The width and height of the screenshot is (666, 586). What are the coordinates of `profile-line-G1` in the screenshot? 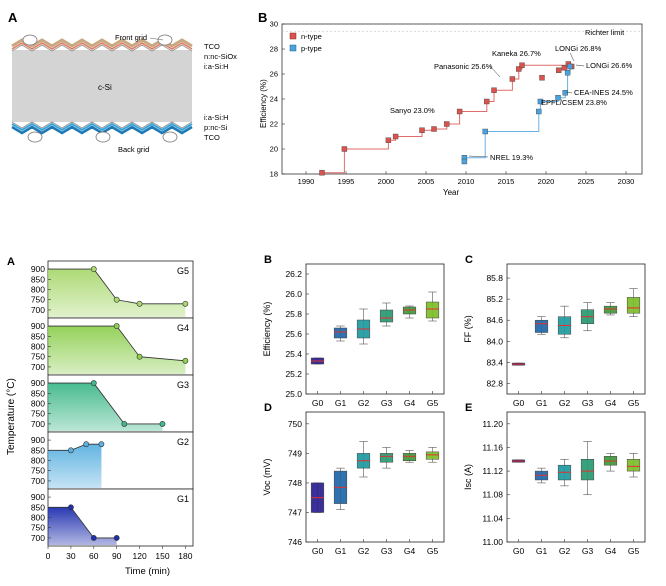 It's located at (82, 522).